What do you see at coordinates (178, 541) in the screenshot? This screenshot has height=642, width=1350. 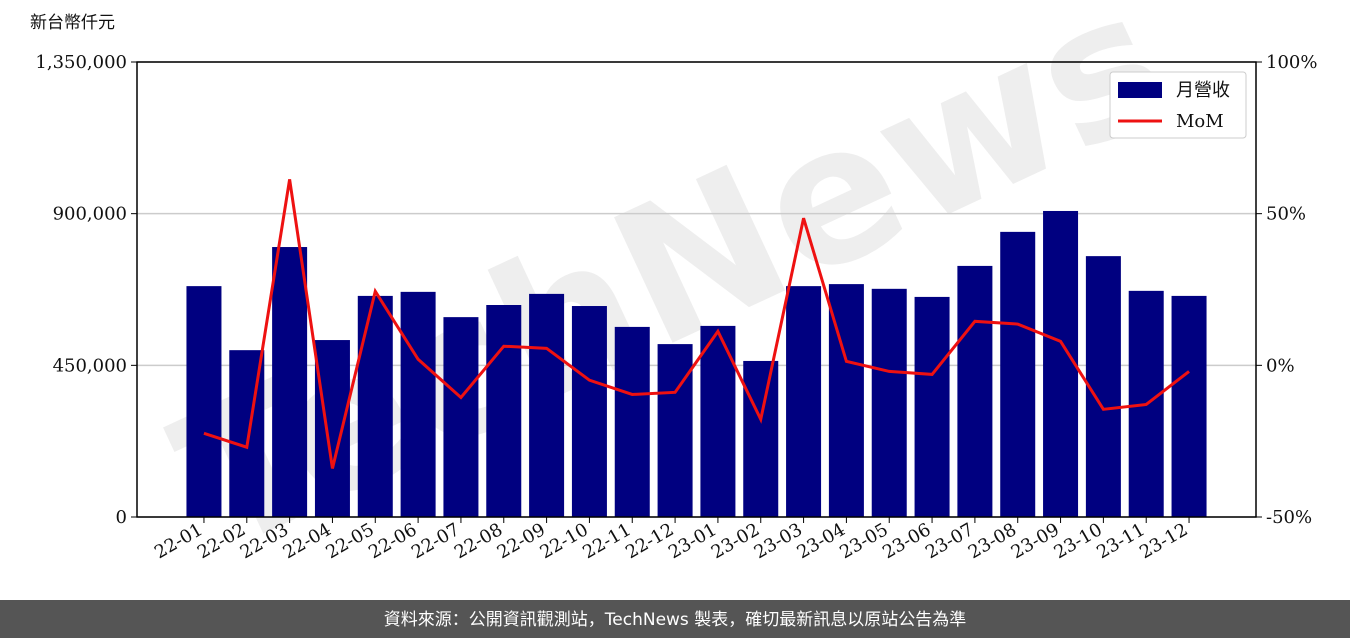 I see `x-tick-label: 22-01` at bounding box center [178, 541].